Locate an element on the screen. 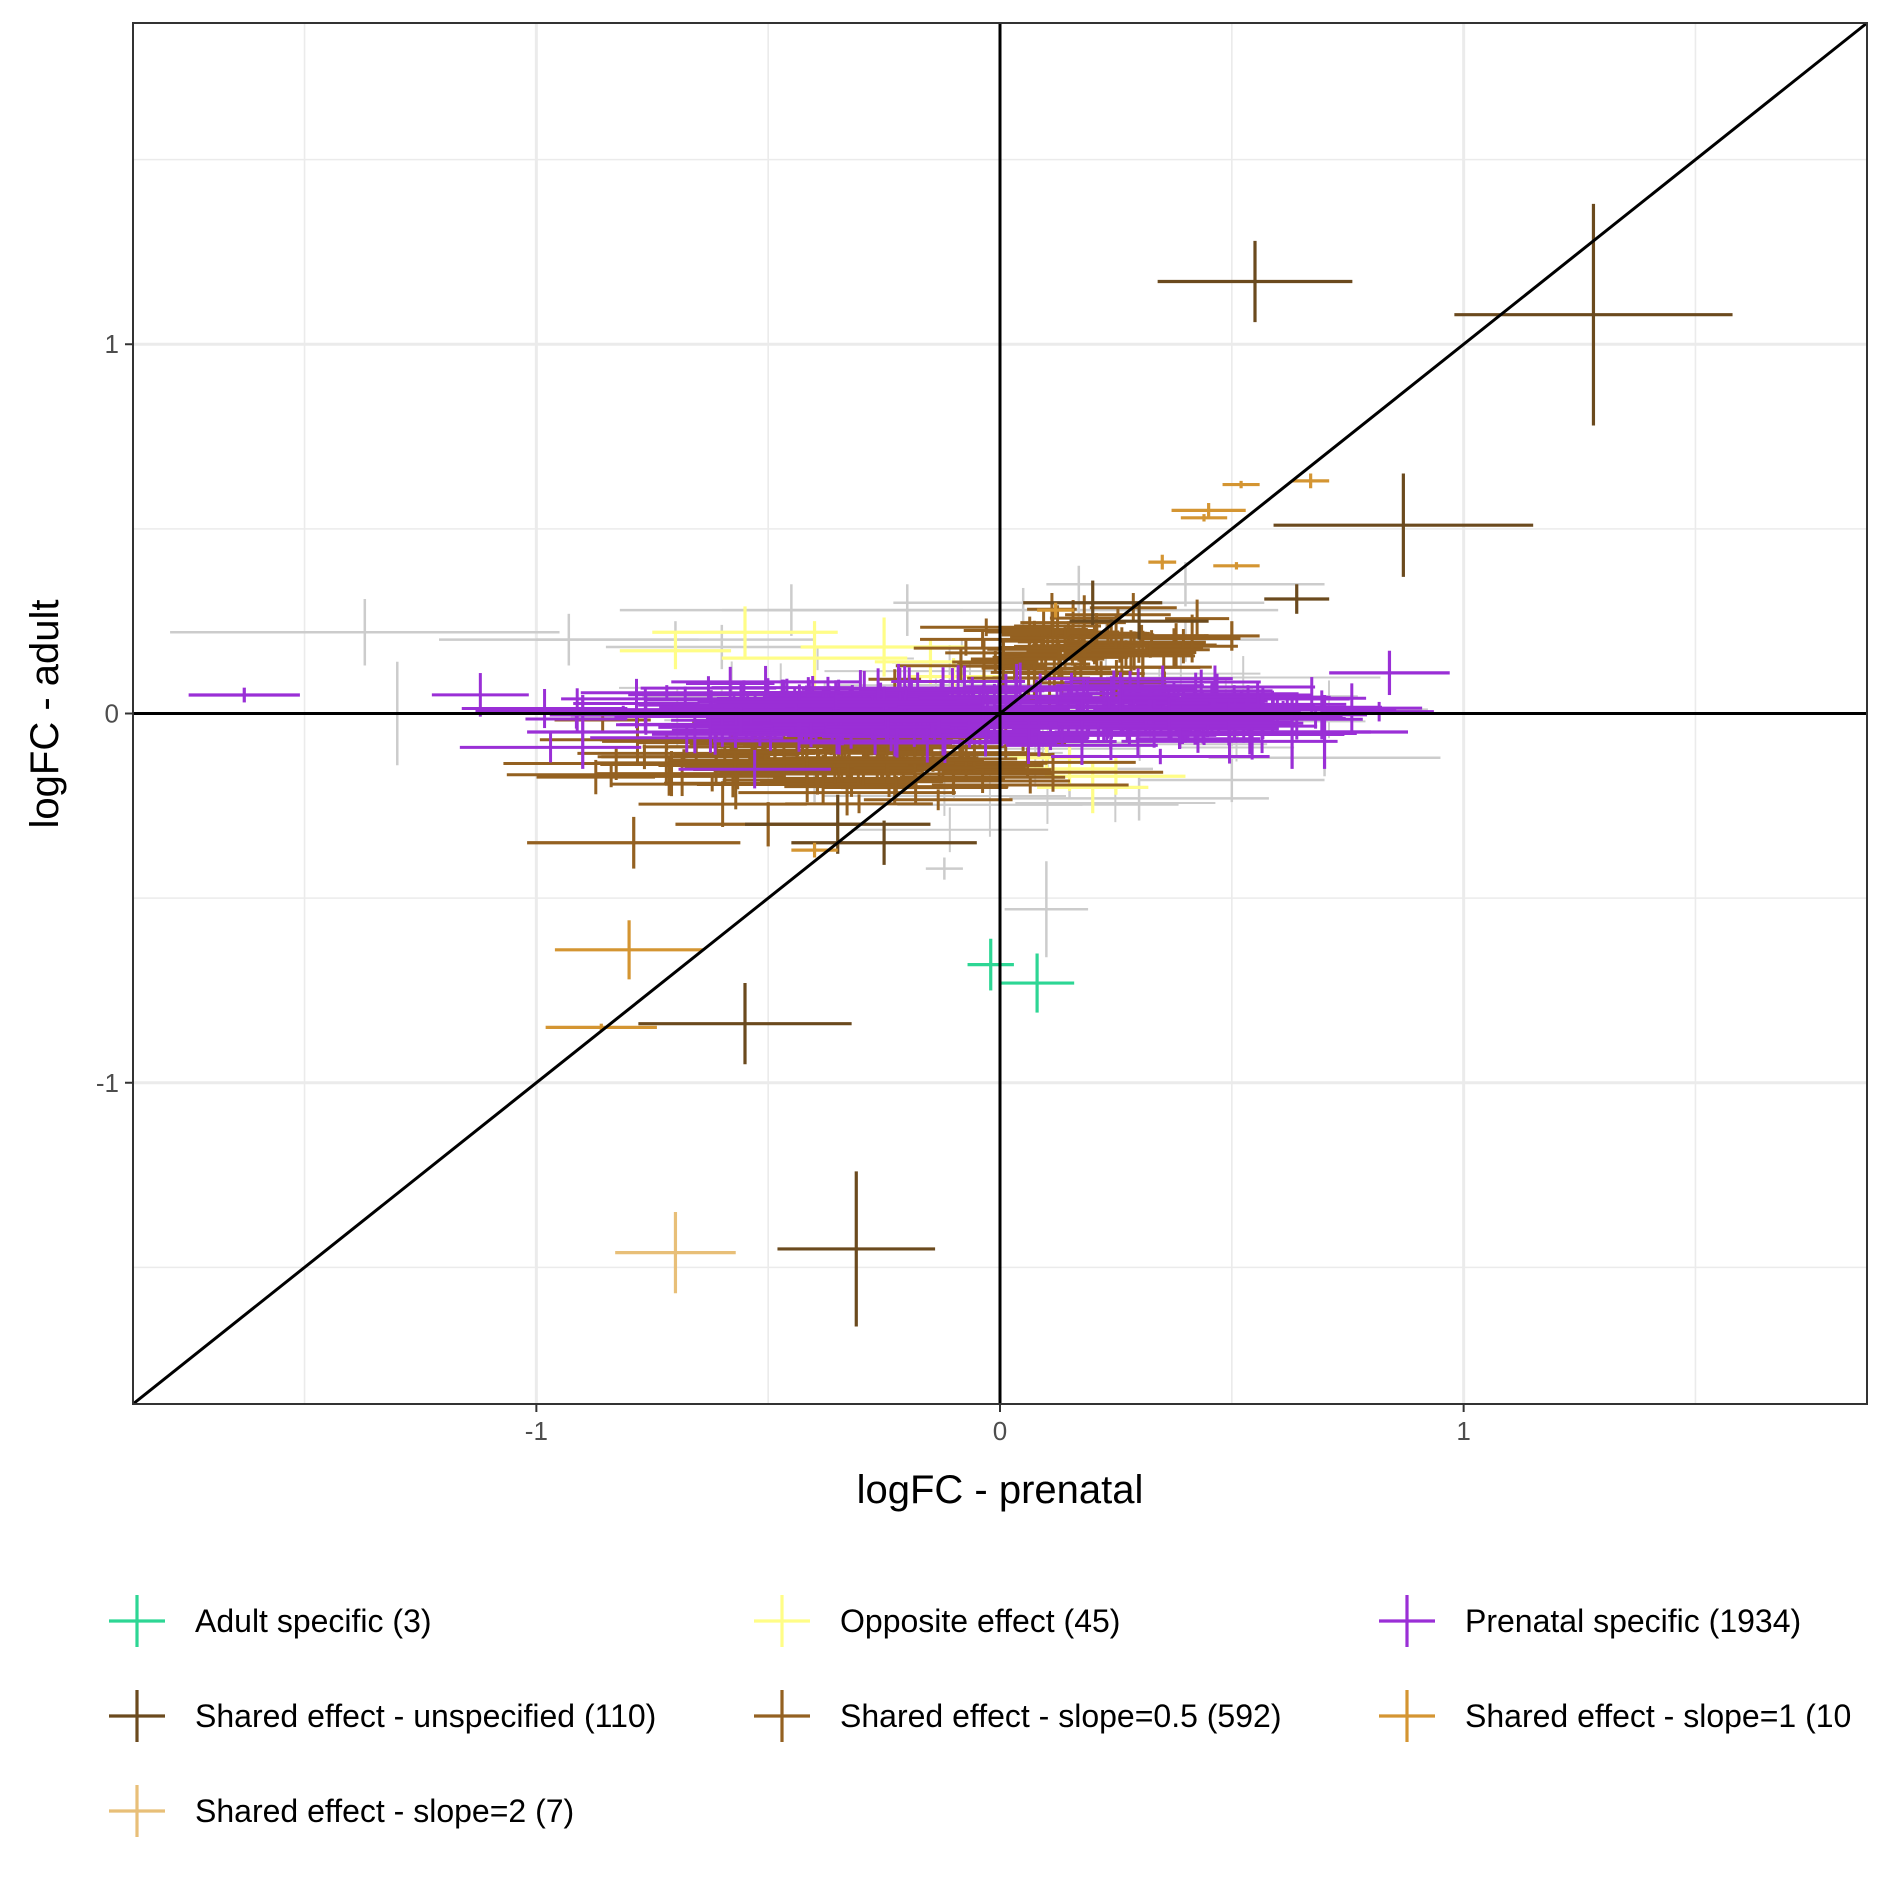  y-axis-title: logFC - adult is located at coordinates (45, 714).